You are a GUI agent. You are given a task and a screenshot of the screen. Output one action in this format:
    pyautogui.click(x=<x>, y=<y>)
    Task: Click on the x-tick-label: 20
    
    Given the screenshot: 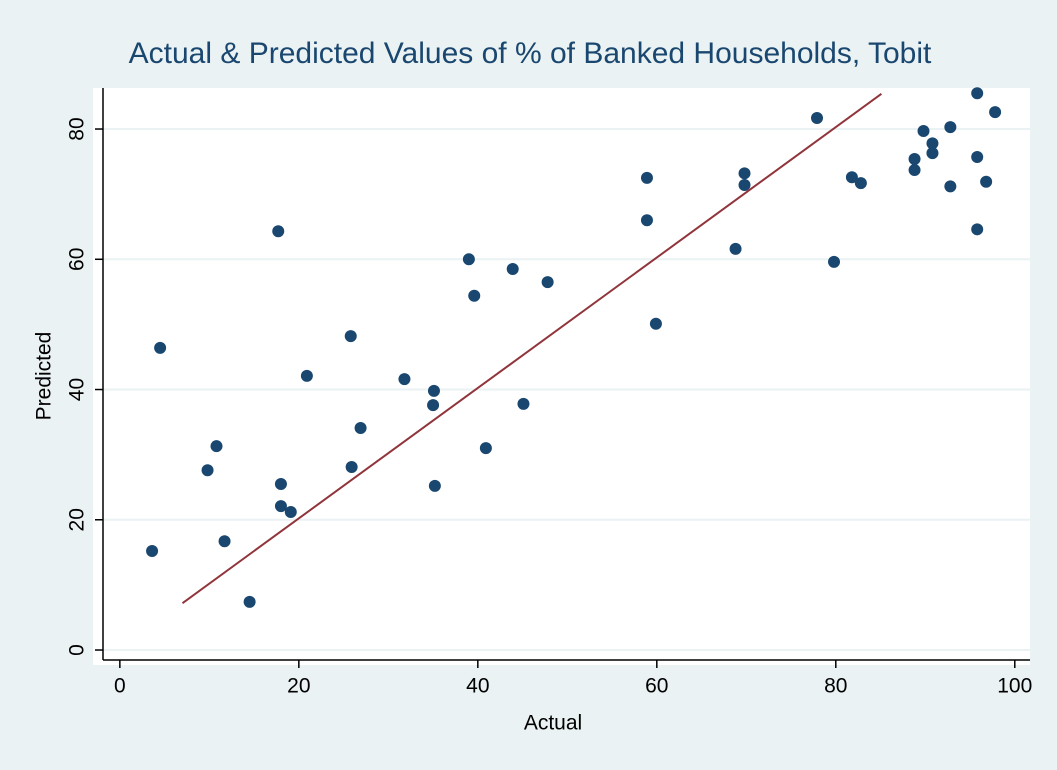 What is the action you would take?
    pyautogui.click(x=298, y=686)
    